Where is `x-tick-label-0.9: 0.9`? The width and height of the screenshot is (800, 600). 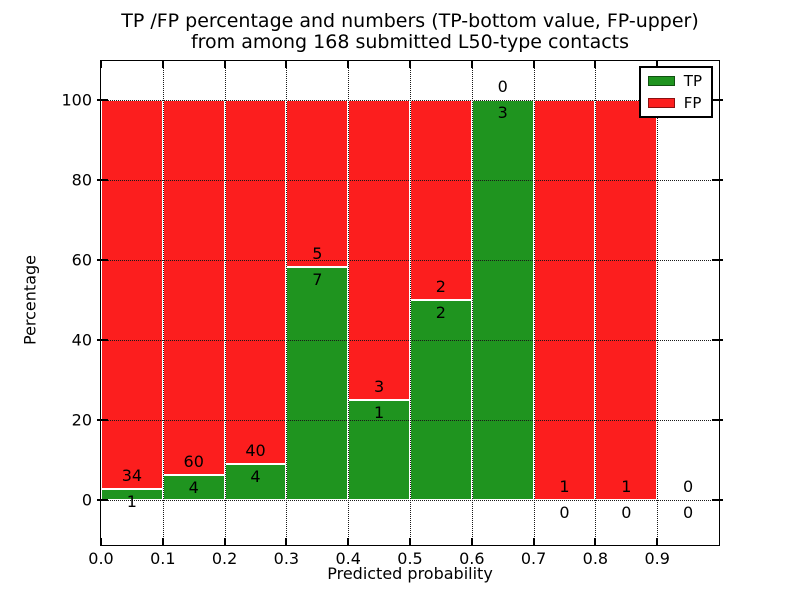
x-tick-label-0.9: 0.9 is located at coordinates (657, 558).